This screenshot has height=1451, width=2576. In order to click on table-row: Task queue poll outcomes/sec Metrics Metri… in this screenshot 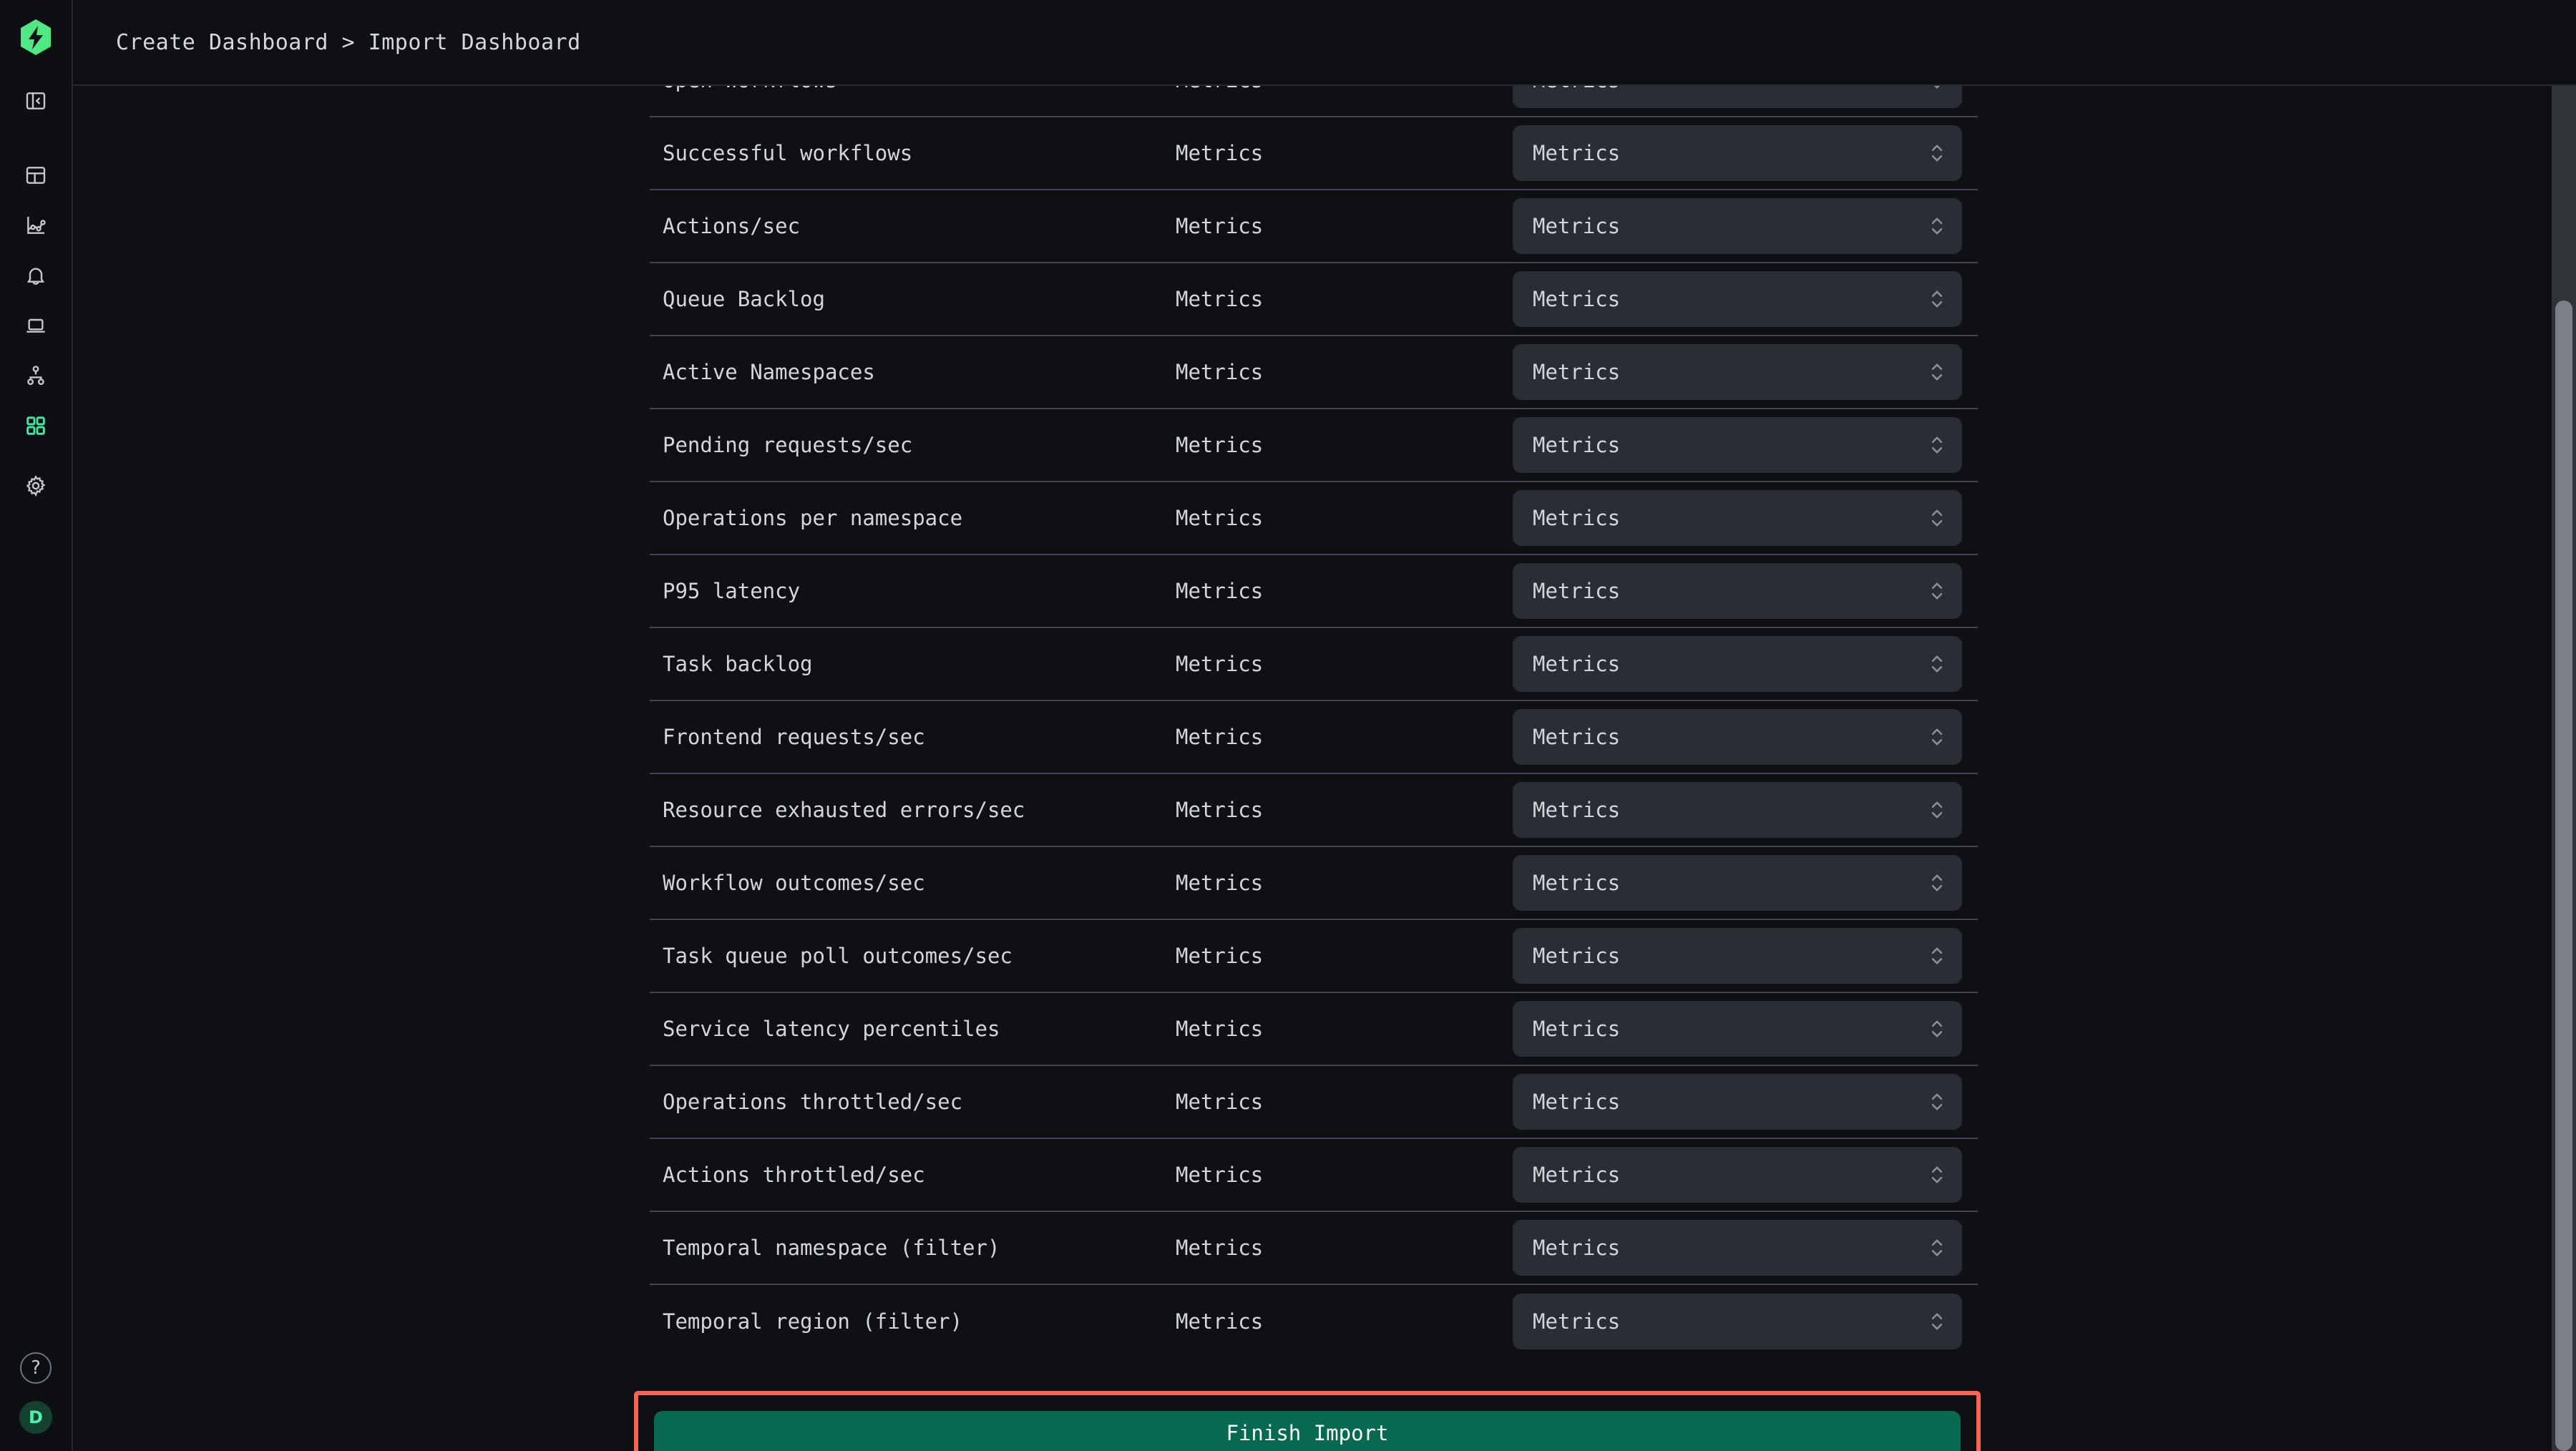, I will do `click(1314, 956)`.